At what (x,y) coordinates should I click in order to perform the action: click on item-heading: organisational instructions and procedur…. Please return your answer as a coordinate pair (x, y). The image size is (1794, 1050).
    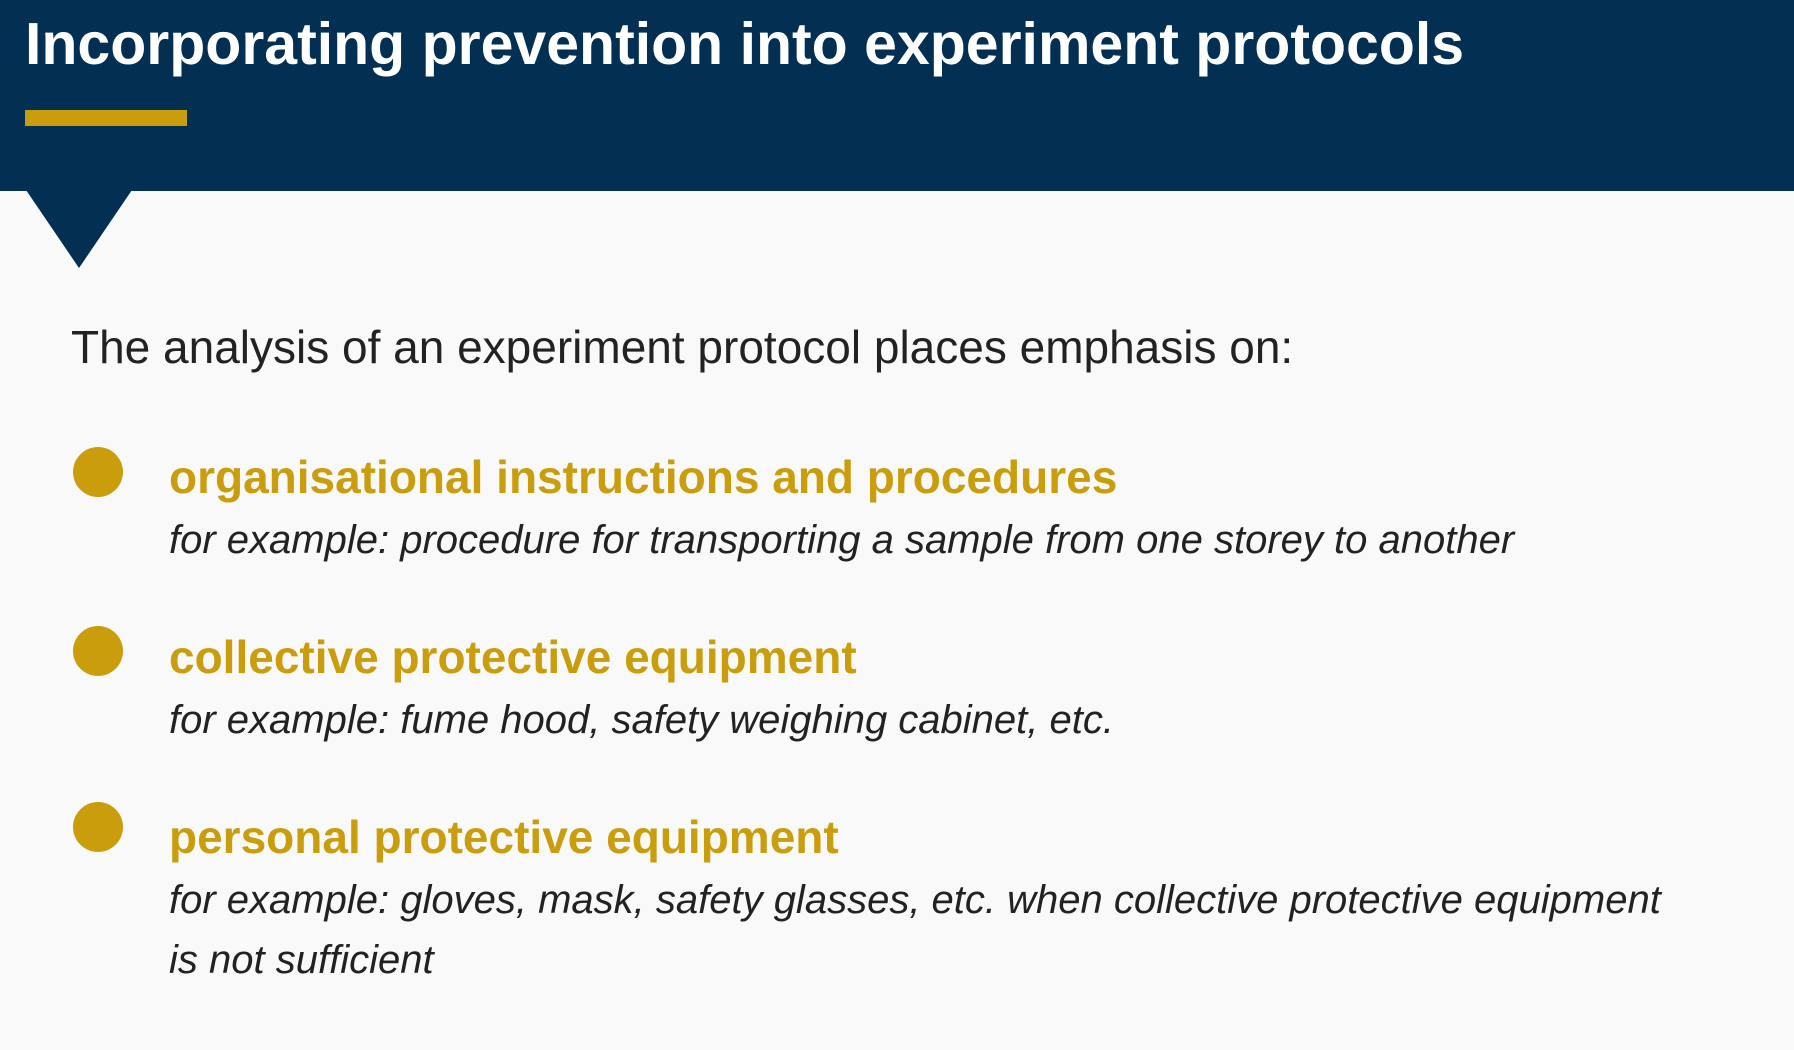
    Looking at the image, I should click on (643, 477).